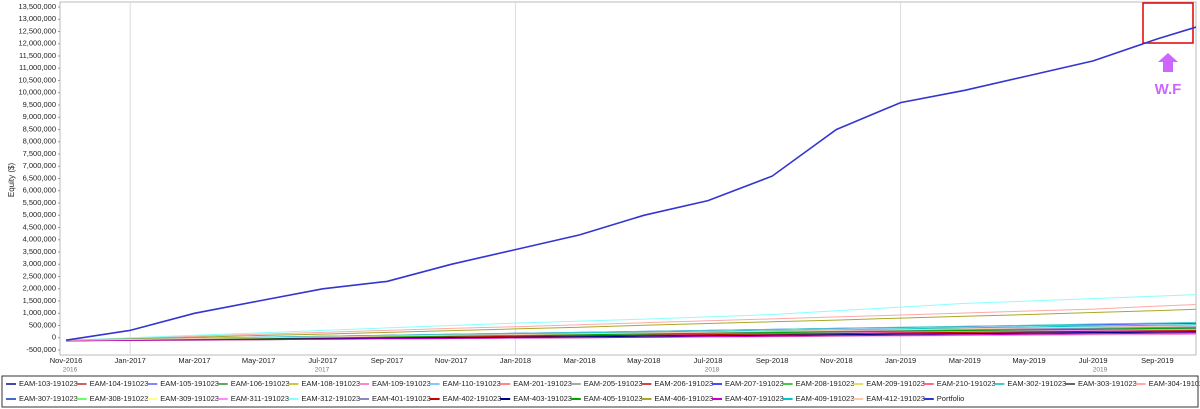  Describe the element at coordinates (1168, 89) in the screenshot. I see `annotation: W.F` at that location.